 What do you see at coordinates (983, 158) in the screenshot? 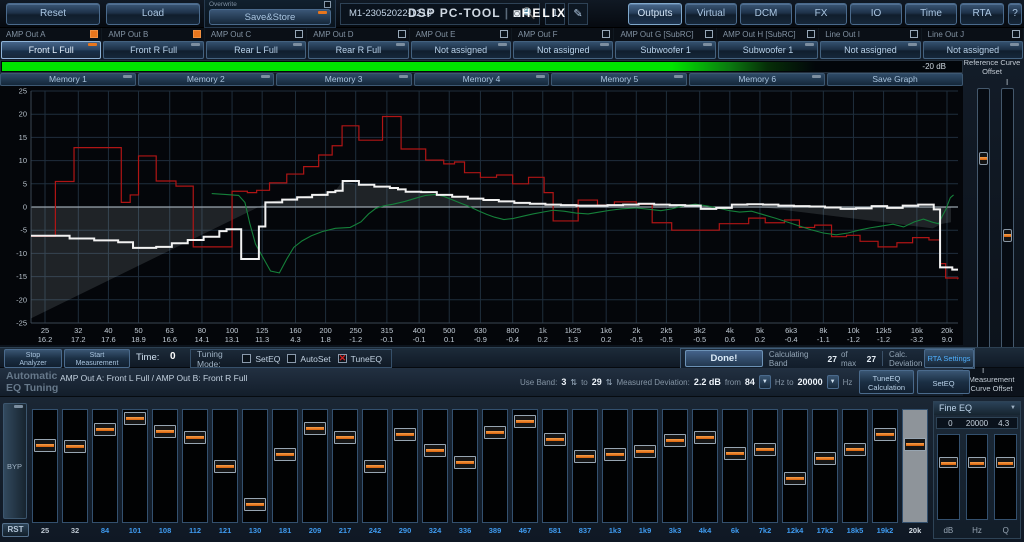
I see `measurement-offset-handle` at bounding box center [983, 158].